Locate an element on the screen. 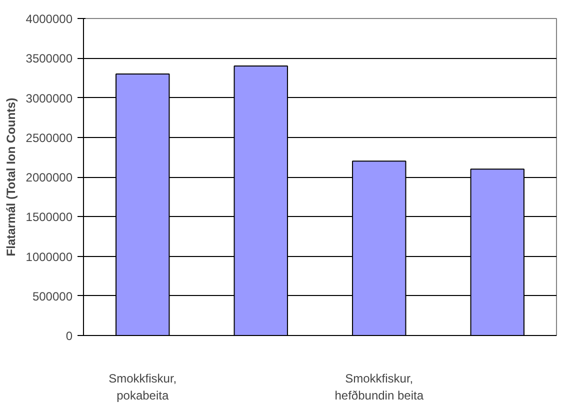 This screenshot has height=405, width=564. y-tick-label: 1000000 is located at coordinates (49, 257).